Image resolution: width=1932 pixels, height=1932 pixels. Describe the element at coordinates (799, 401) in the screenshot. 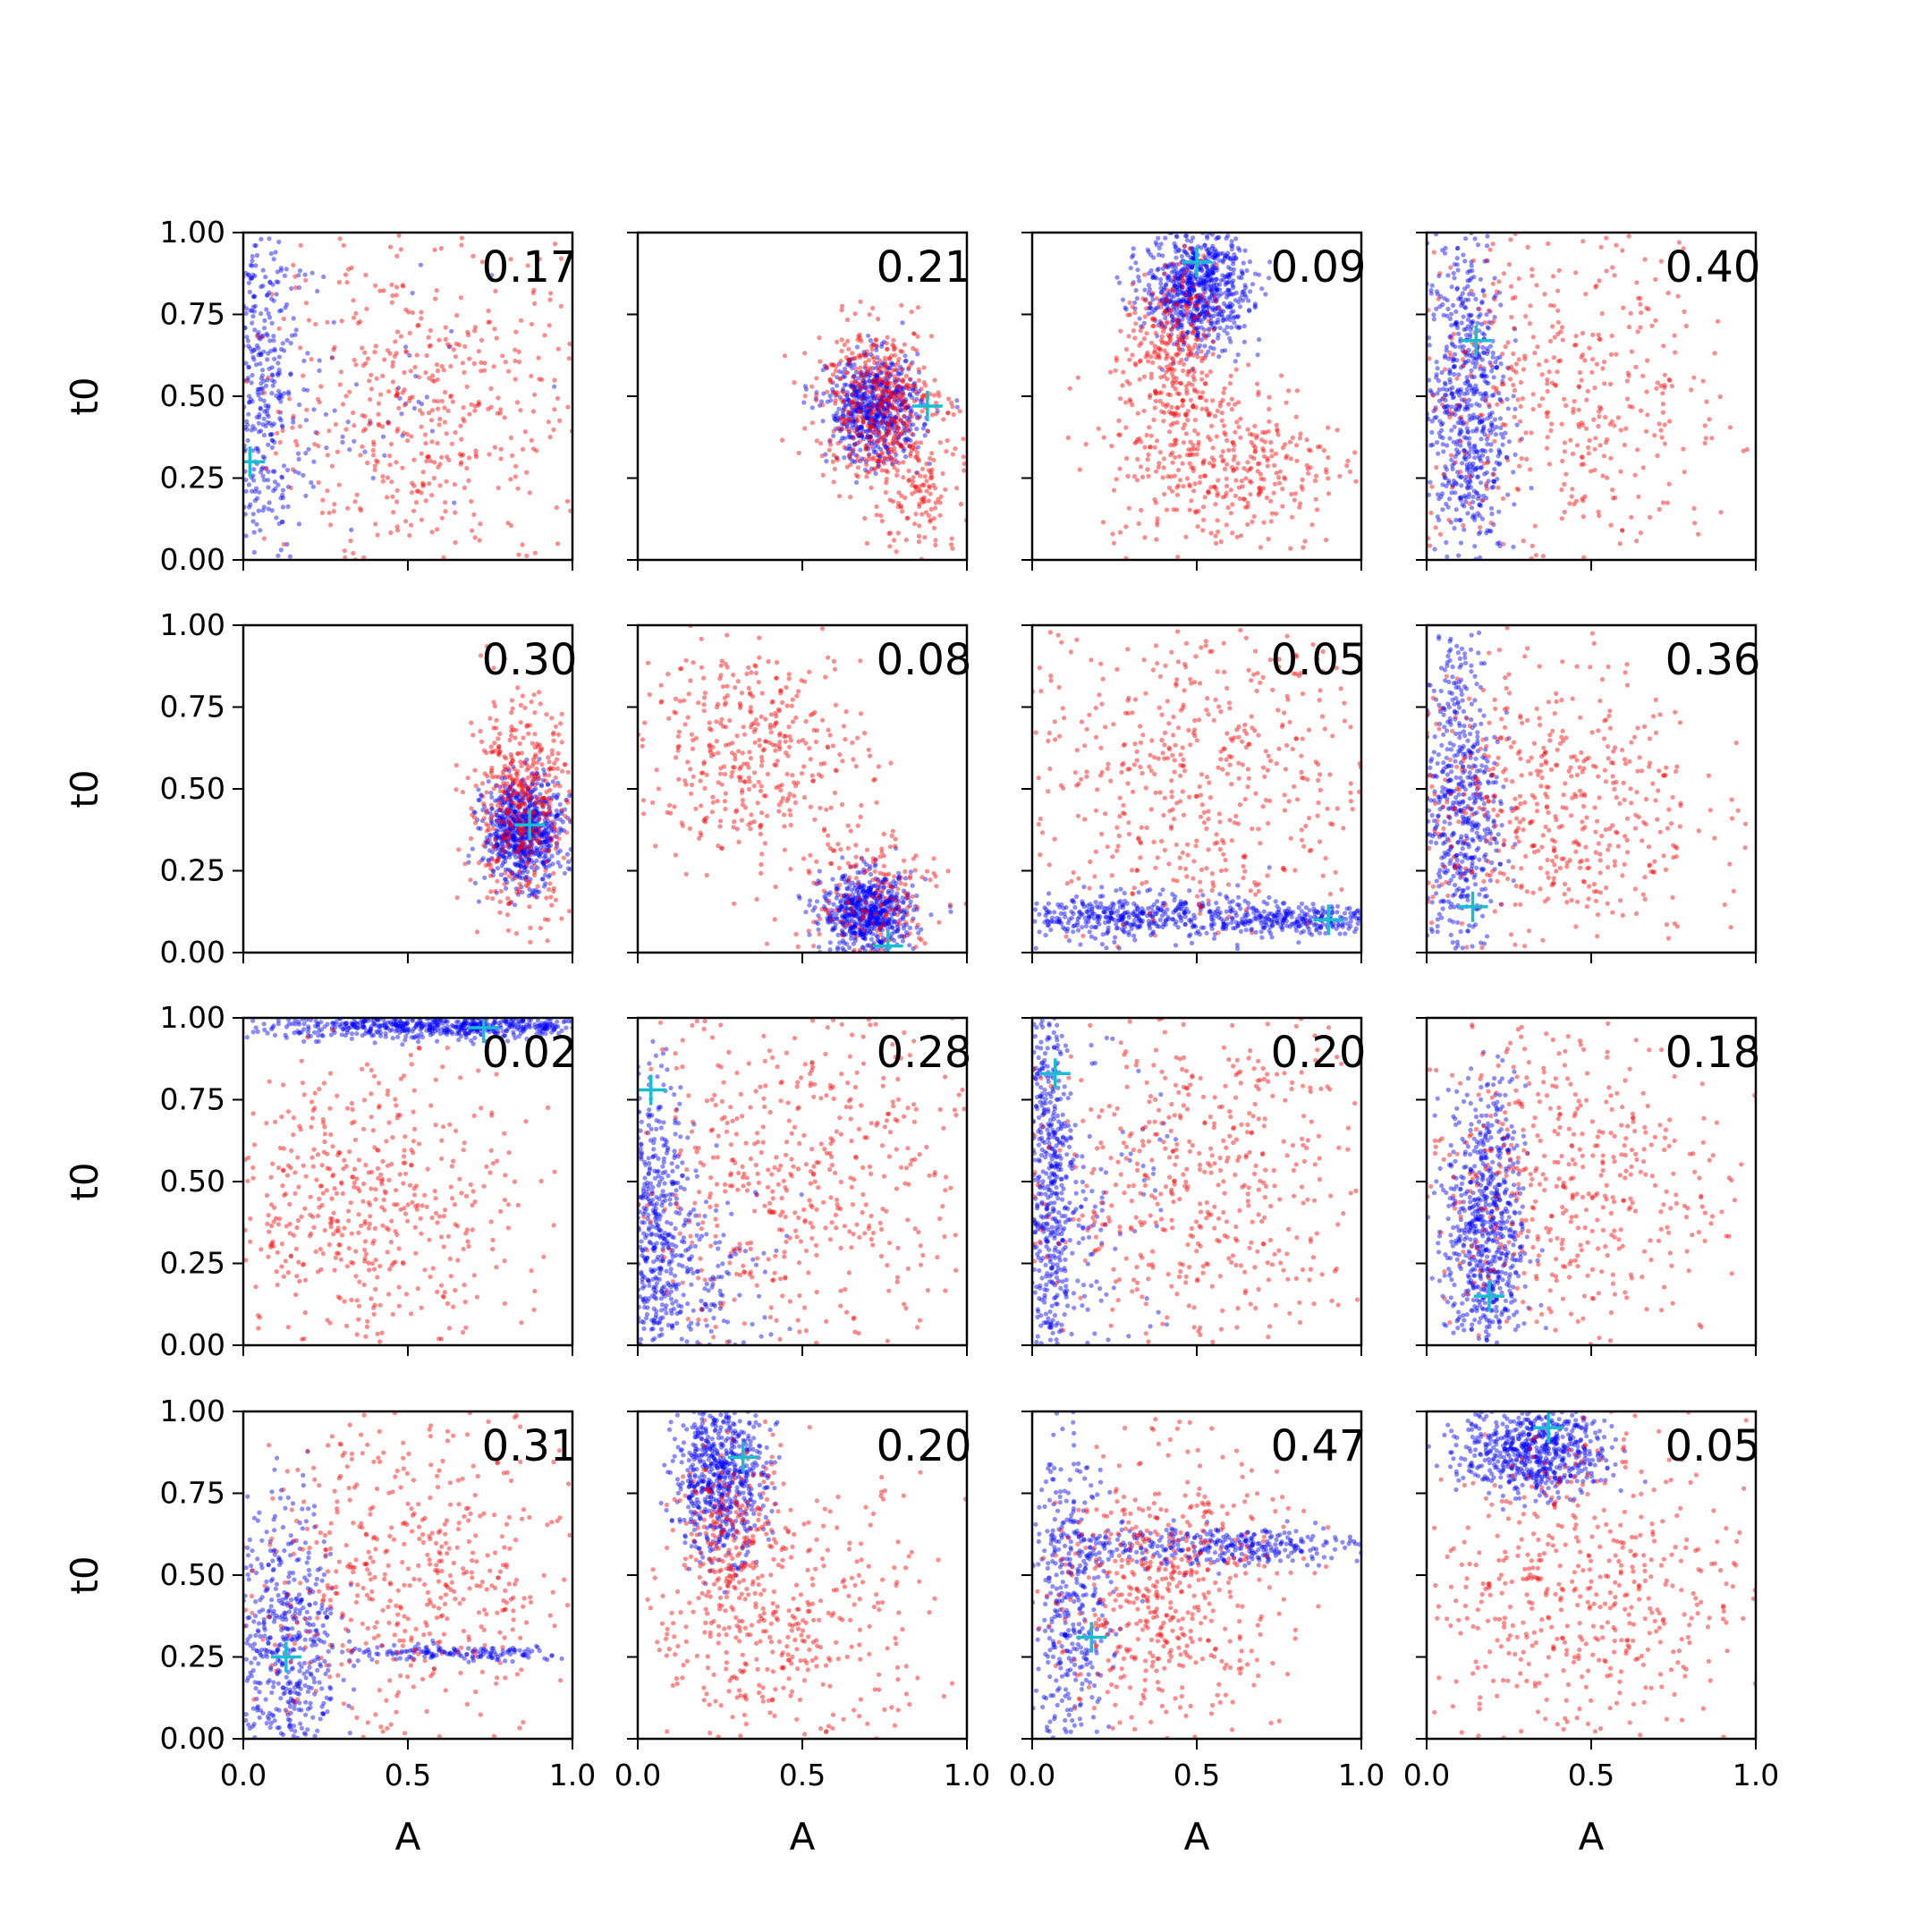

I see `panel-1-2: 0.21` at that location.